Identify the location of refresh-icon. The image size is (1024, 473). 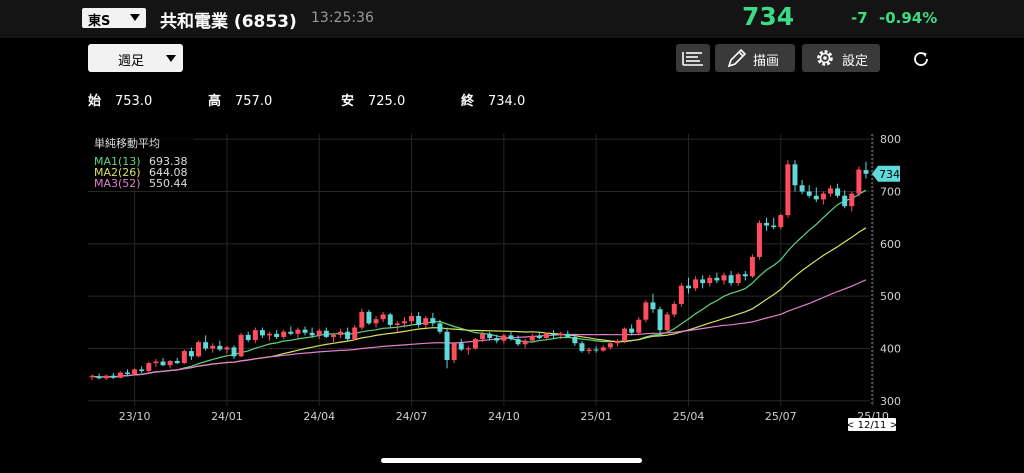
(921, 59).